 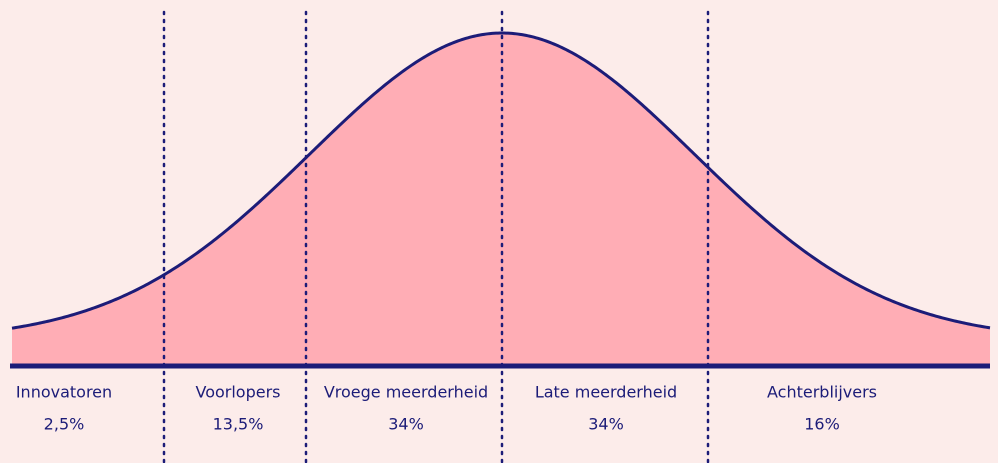 I want to click on segment-share: 16%, so click(x=822, y=424).